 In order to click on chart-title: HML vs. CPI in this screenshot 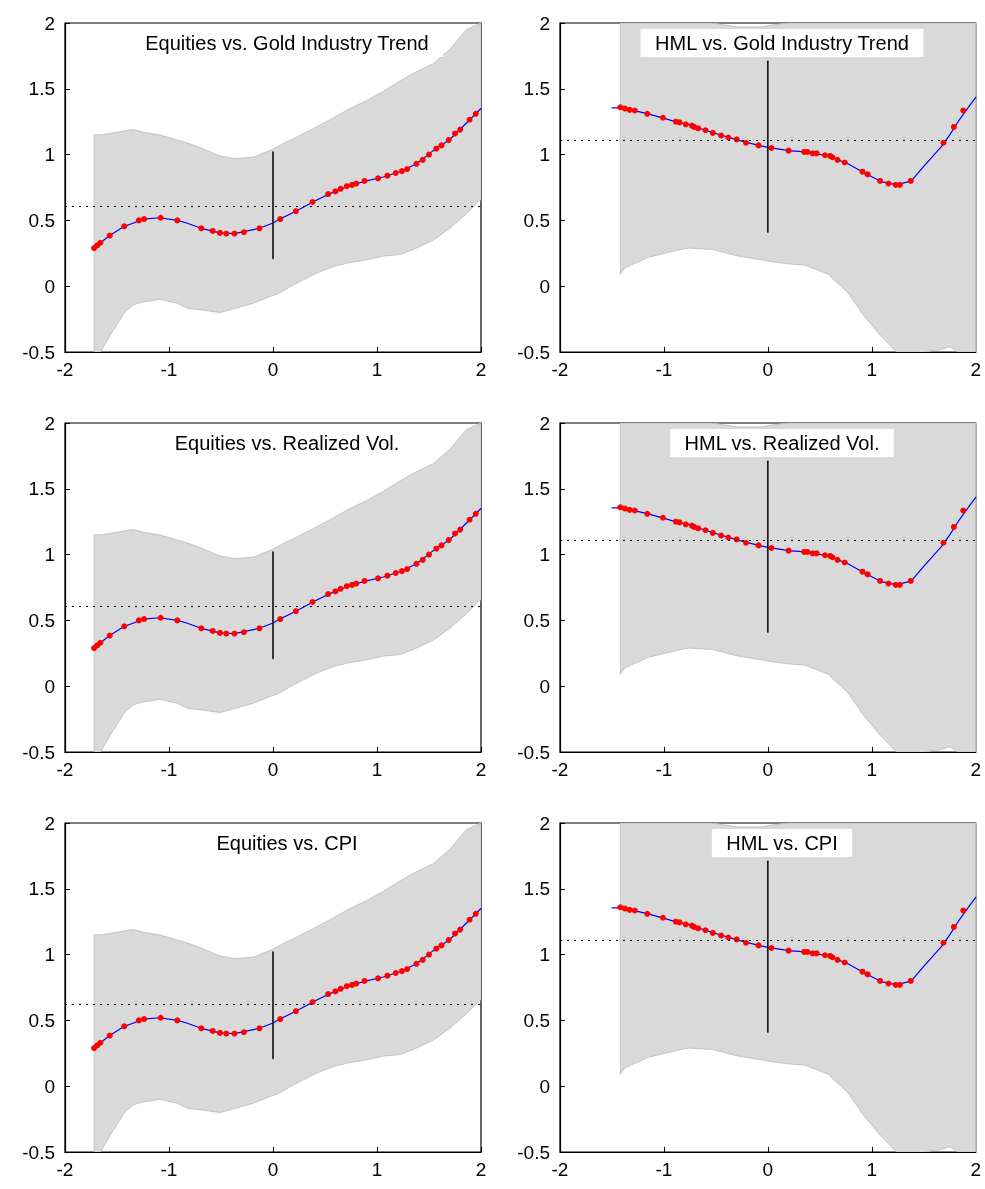, I will do `click(782, 843)`.